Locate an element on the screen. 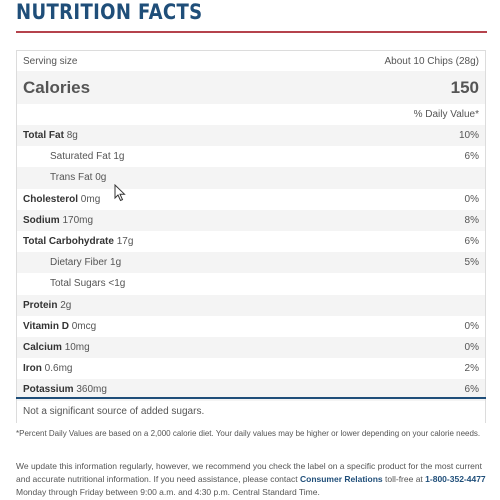  nutrient-name: Calcium is located at coordinates (42, 348).